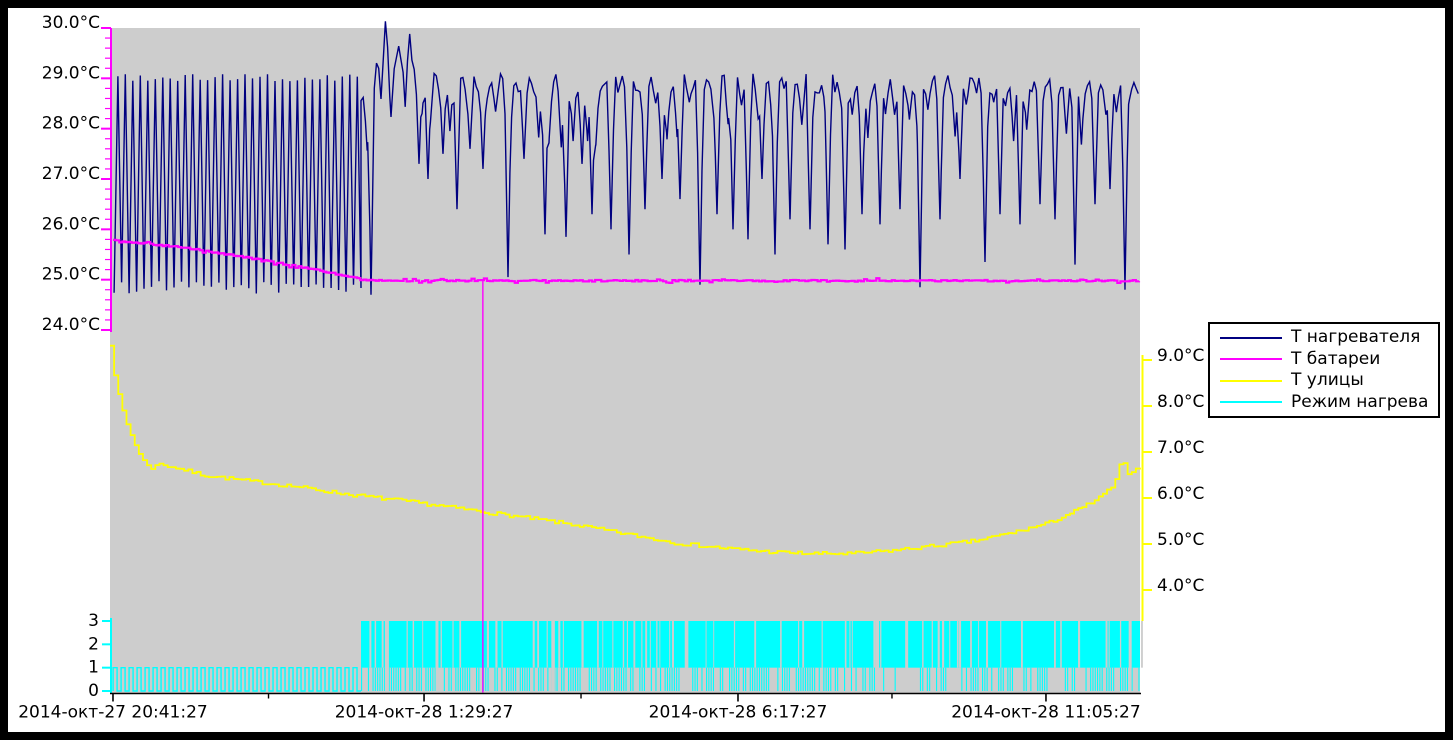 This screenshot has height=740, width=1453. What do you see at coordinates (424, 713) in the screenshot?
I see `x-tick-label: 2014-окт-28 1:29:27` at bounding box center [424, 713].